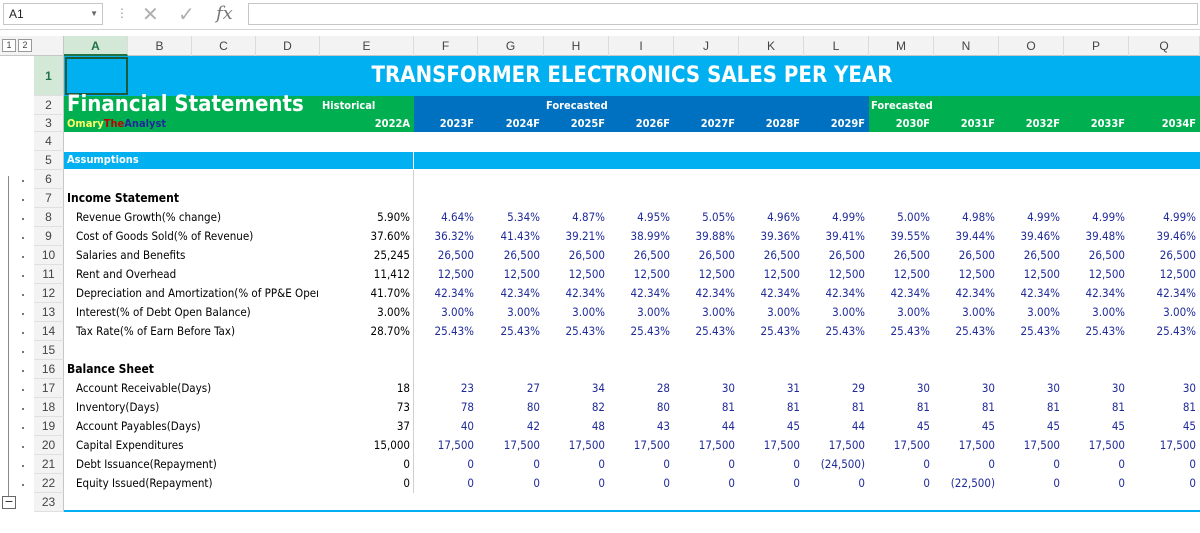 Image resolution: width=1200 pixels, height=533 pixels. I want to click on column-header-l: L, so click(836, 46).